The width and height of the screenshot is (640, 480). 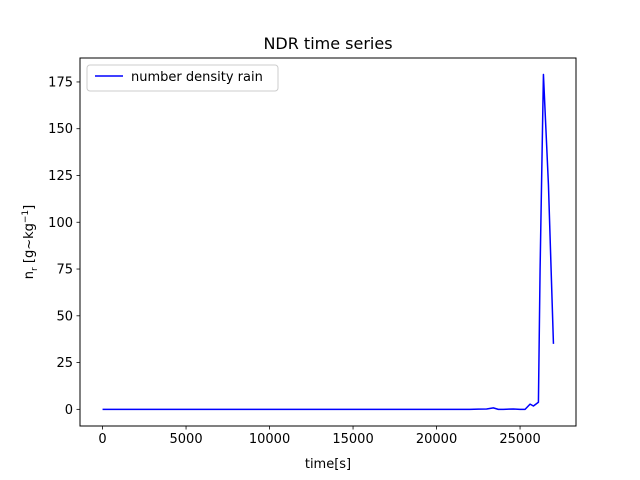 I want to click on x-tick-label: 20000, so click(x=436, y=439).